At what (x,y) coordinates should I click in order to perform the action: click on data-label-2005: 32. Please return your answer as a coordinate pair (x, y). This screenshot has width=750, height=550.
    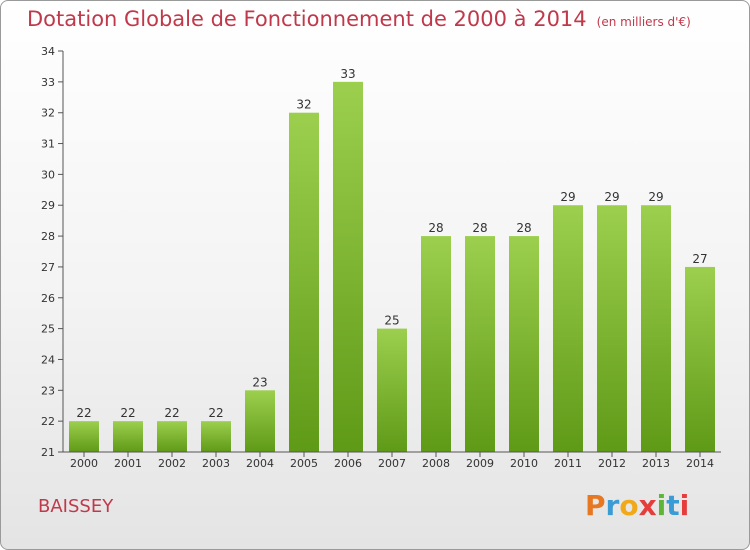
    Looking at the image, I should click on (303, 105).